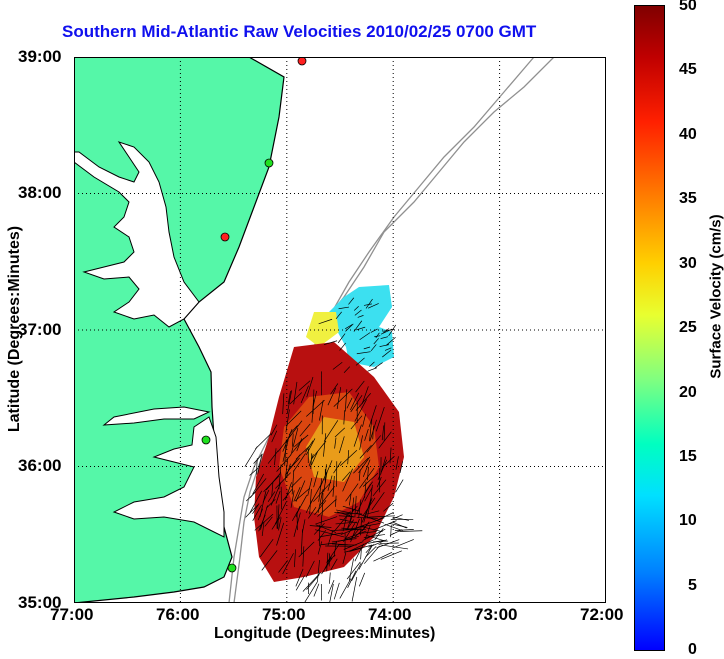 The height and width of the screenshot is (659, 724). What do you see at coordinates (649, 328) in the screenshot?
I see `colorbar` at bounding box center [649, 328].